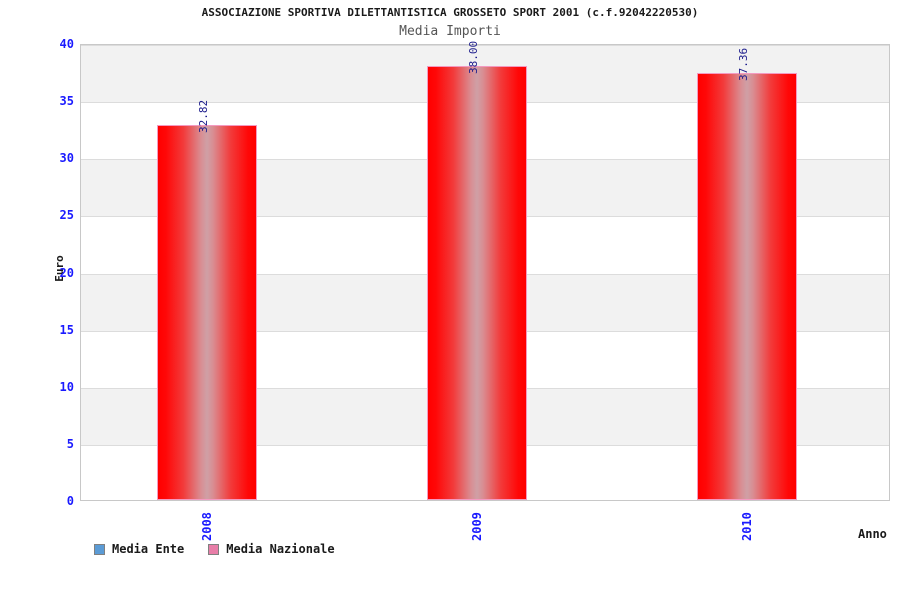  Describe the element at coordinates (280, 549) in the screenshot. I see `legend-label: Media Nazionale` at that location.